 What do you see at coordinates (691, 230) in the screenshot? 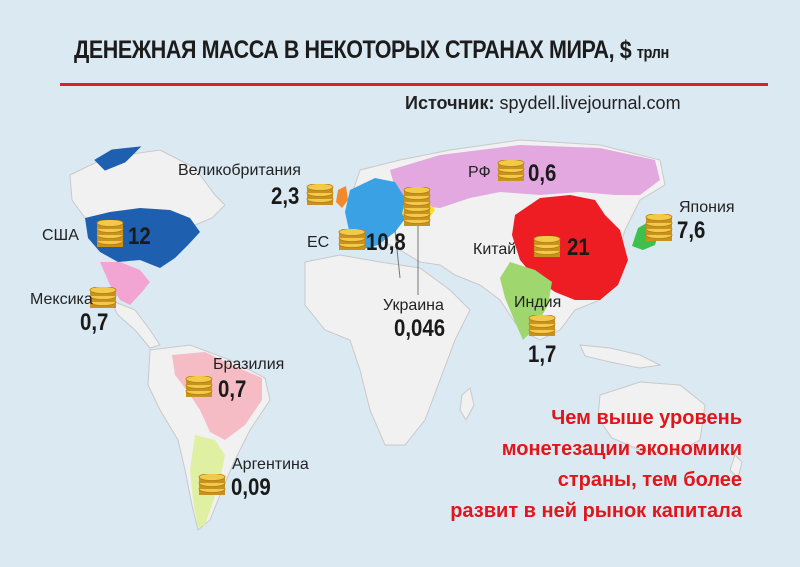
I see `japan-value: 7,6` at bounding box center [691, 230].